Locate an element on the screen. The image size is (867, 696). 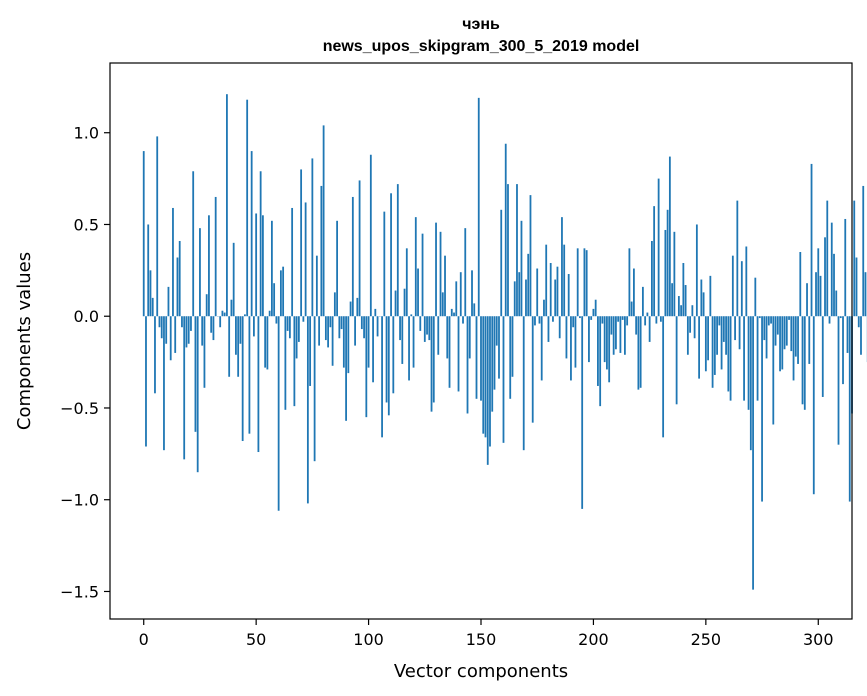
y-tick-label: 0.5 is located at coordinates (86, 224).